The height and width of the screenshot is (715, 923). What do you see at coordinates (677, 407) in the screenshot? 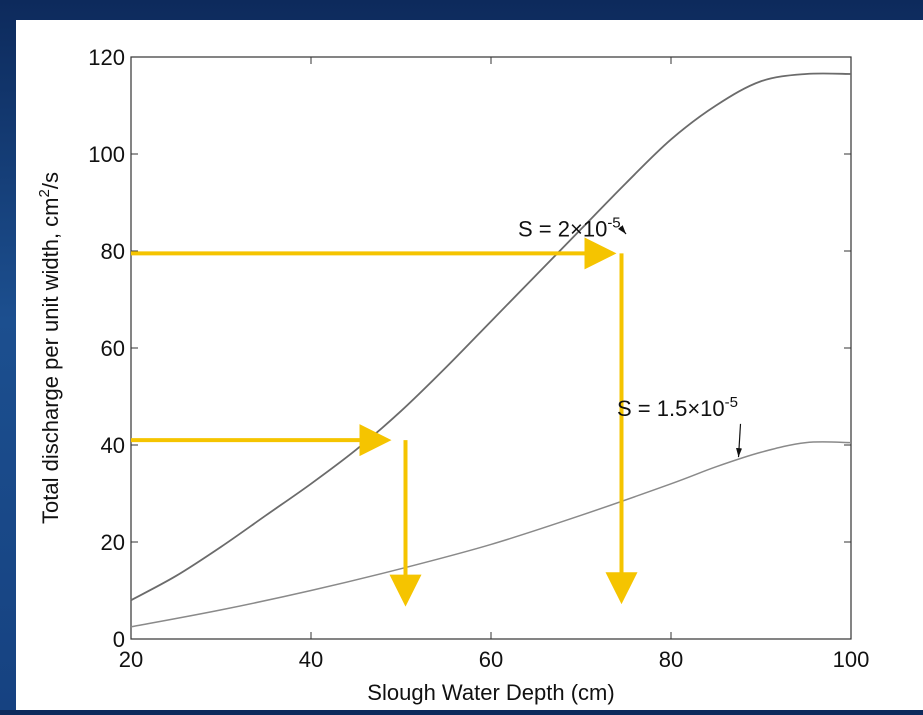
I see `series-label-2: S = 1.5×10-5` at bounding box center [677, 407].